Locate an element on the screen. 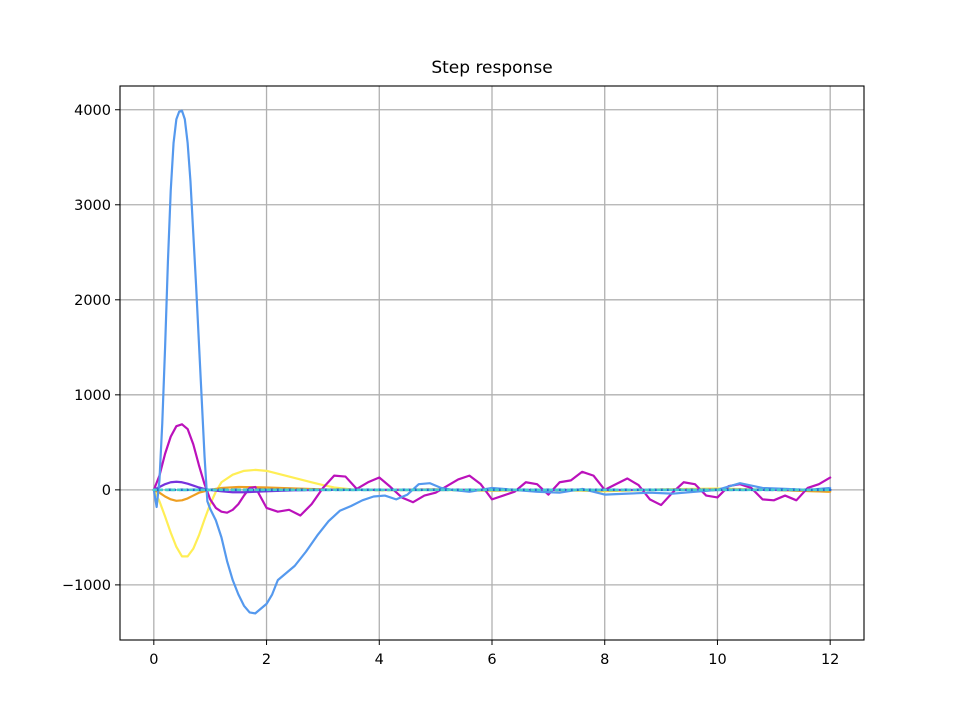 This screenshot has width=960, height=720. y-tick-label: −1000 is located at coordinates (86, 586).